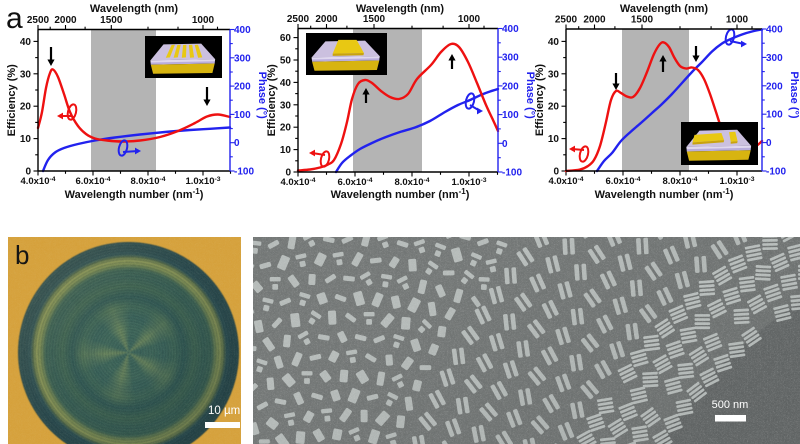 This screenshot has height=444, width=800. Describe the element at coordinates (730, 405) in the screenshot. I see `svg-text: 500 nm` at that location.